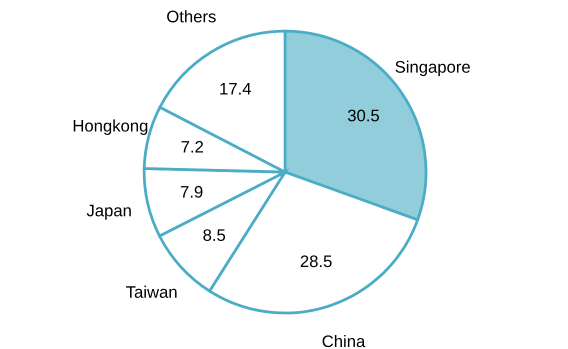  What do you see at coordinates (108, 212) in the screenshot?
I see `slice-label: Japan` at bounding box center [108, 212].